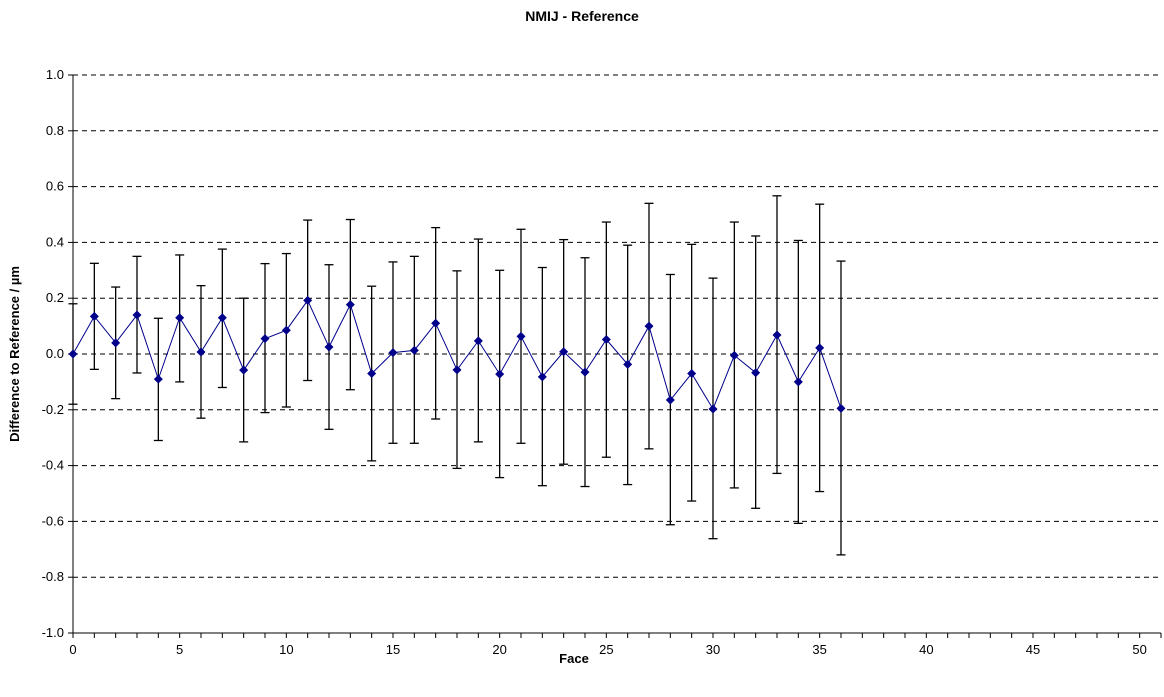 The image size is (1164, 697). Describe the element at coordinates (819, 649) in the screenshot. I see `x-tick-label: 35` at that location.